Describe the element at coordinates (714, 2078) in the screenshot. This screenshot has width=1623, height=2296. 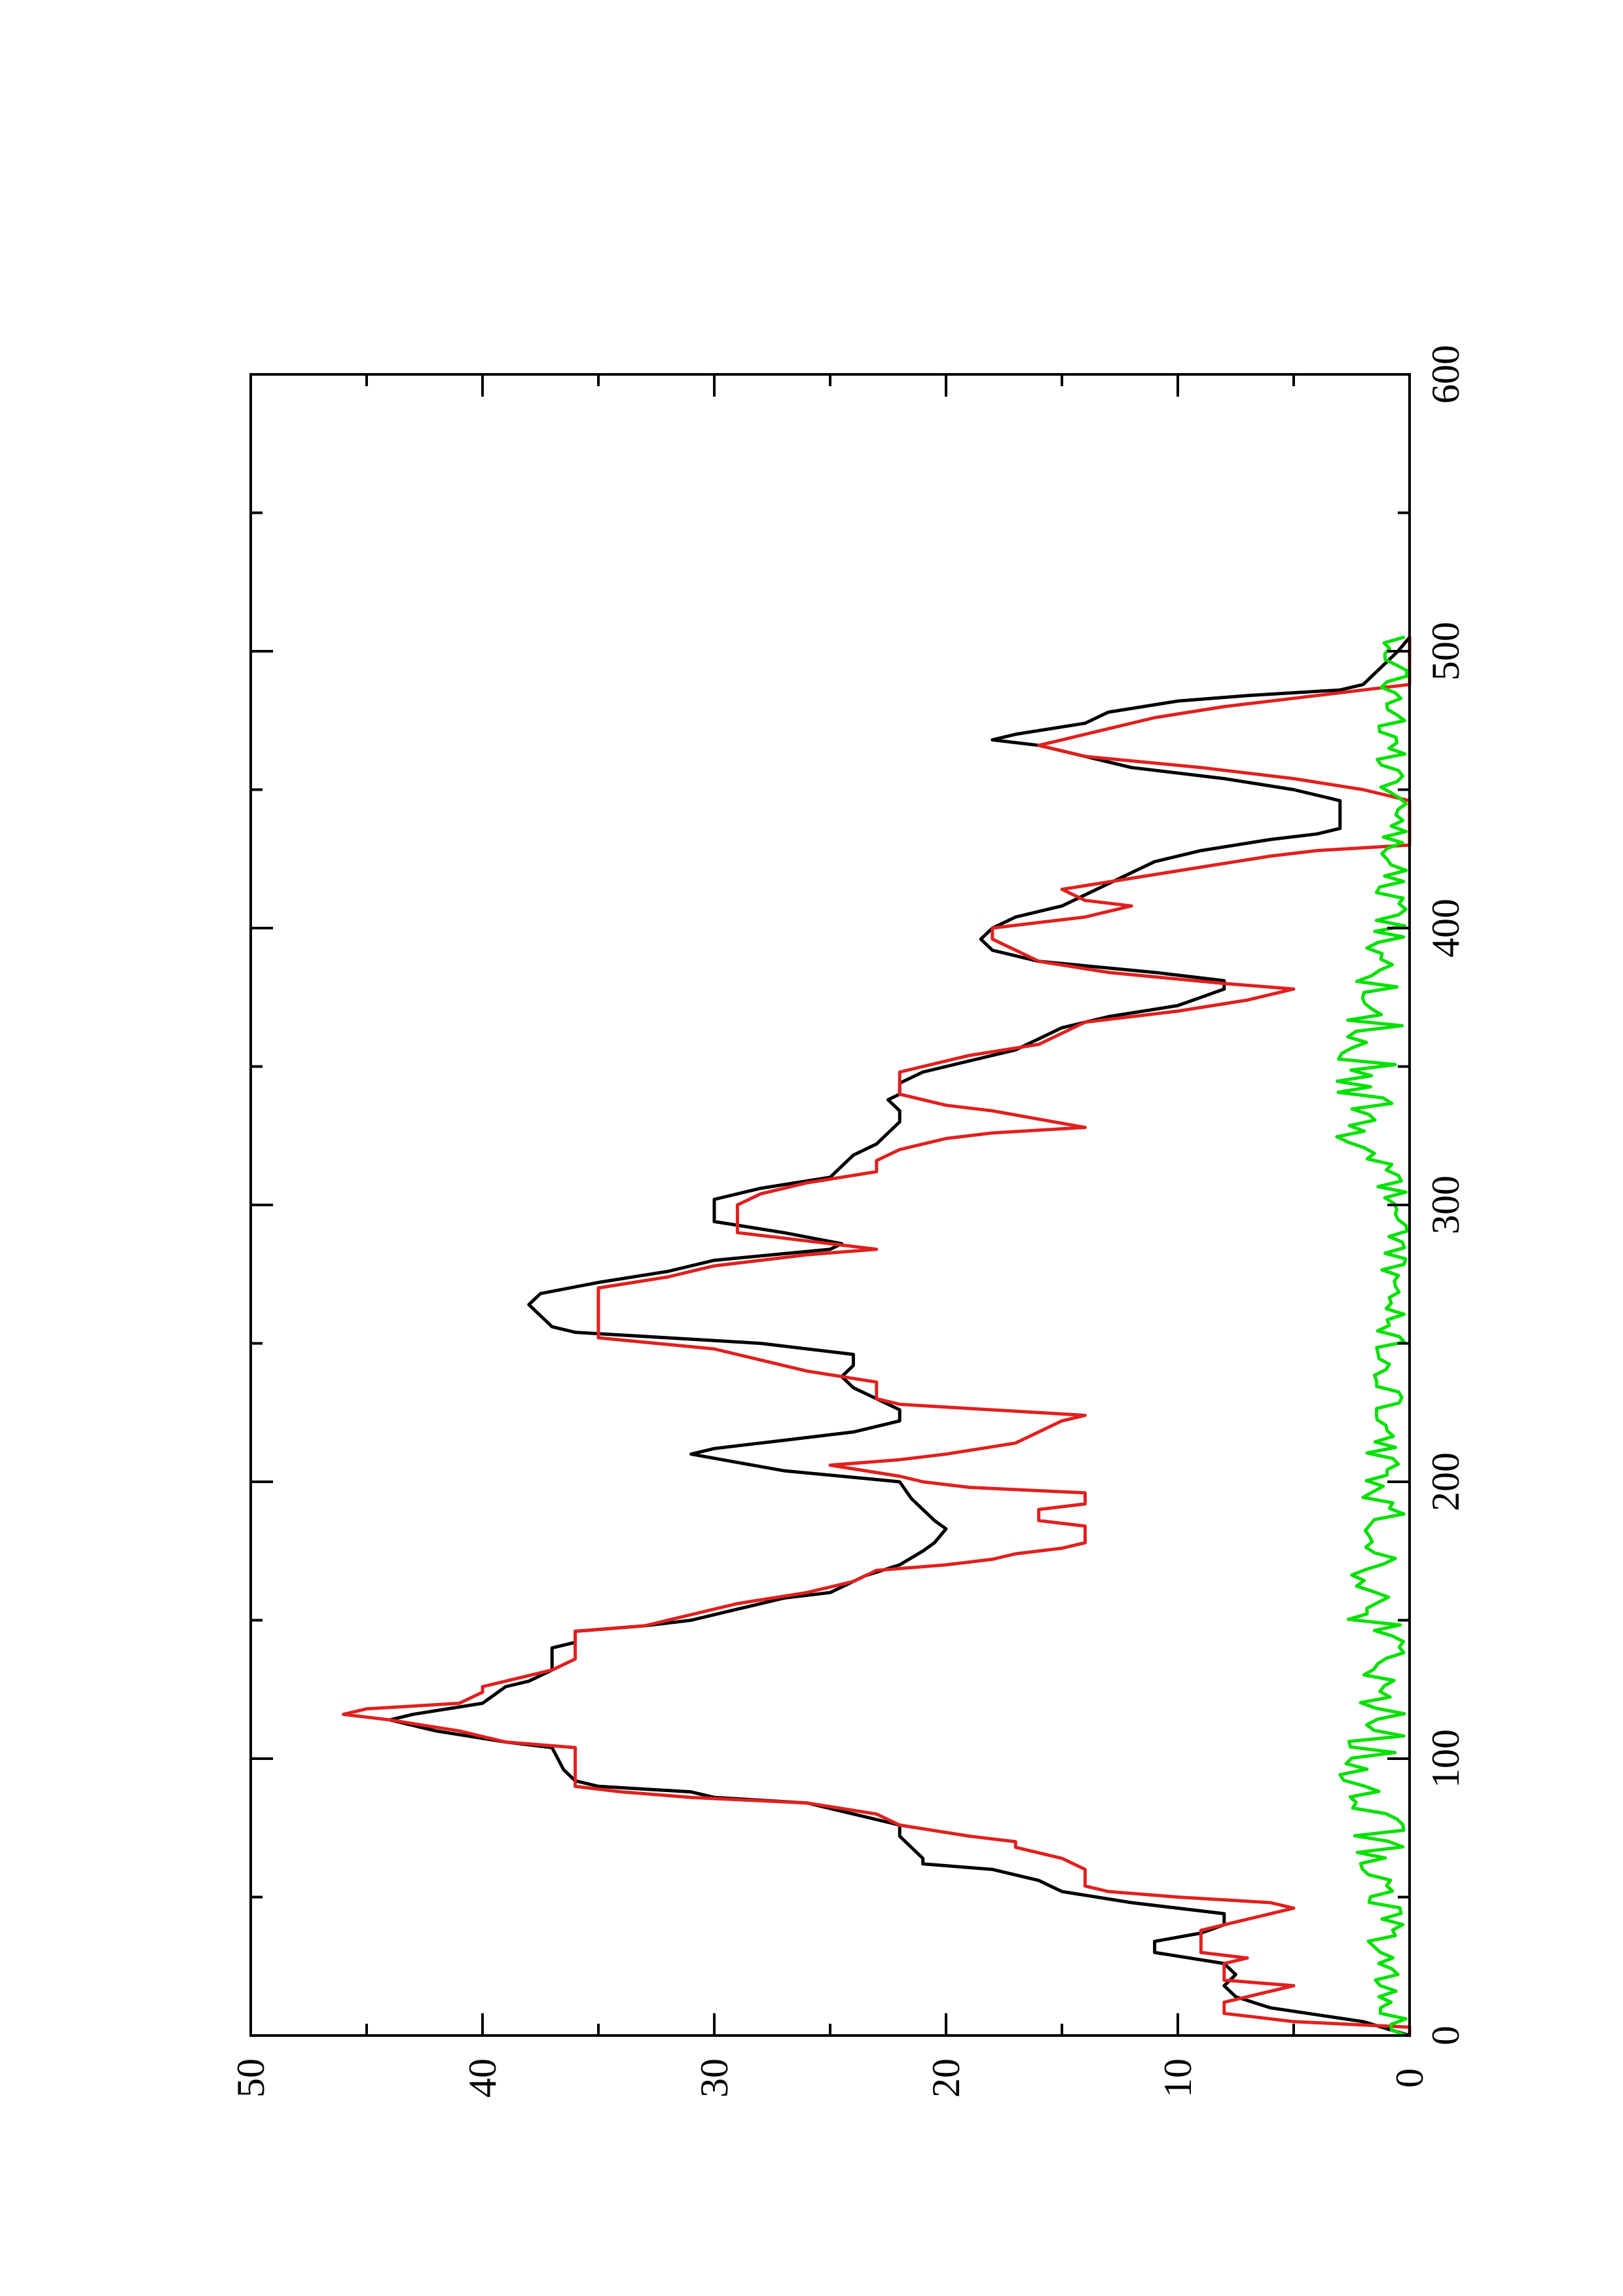
I see `y-tick-label: 30` at that location.